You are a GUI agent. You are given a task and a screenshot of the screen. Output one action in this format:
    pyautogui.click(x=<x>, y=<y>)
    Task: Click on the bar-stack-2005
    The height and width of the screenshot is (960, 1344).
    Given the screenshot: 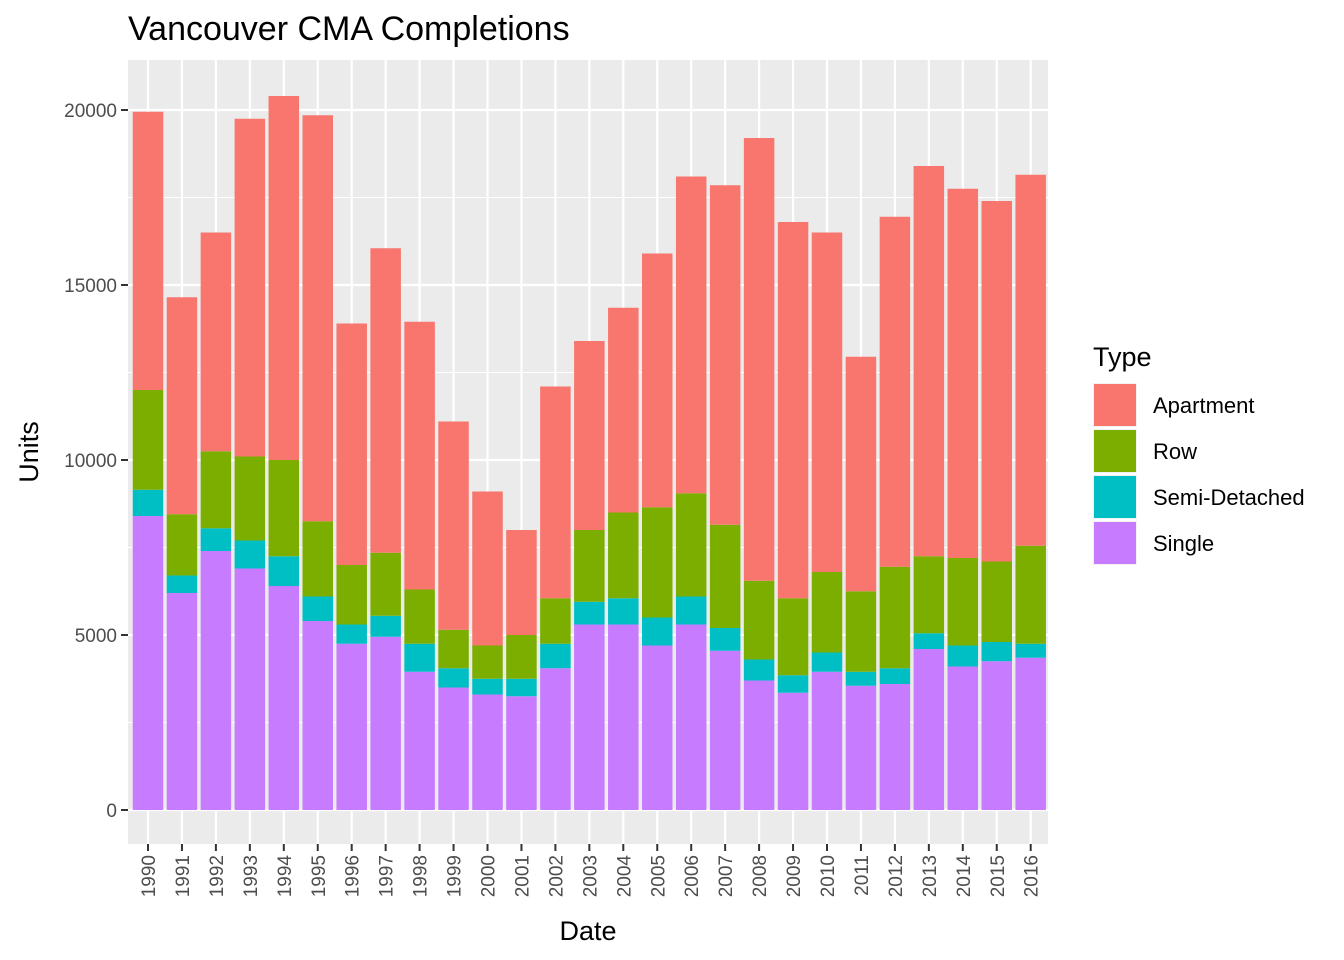 What is the action you would take?
    pyautogui.click(x=657, y=531)
    